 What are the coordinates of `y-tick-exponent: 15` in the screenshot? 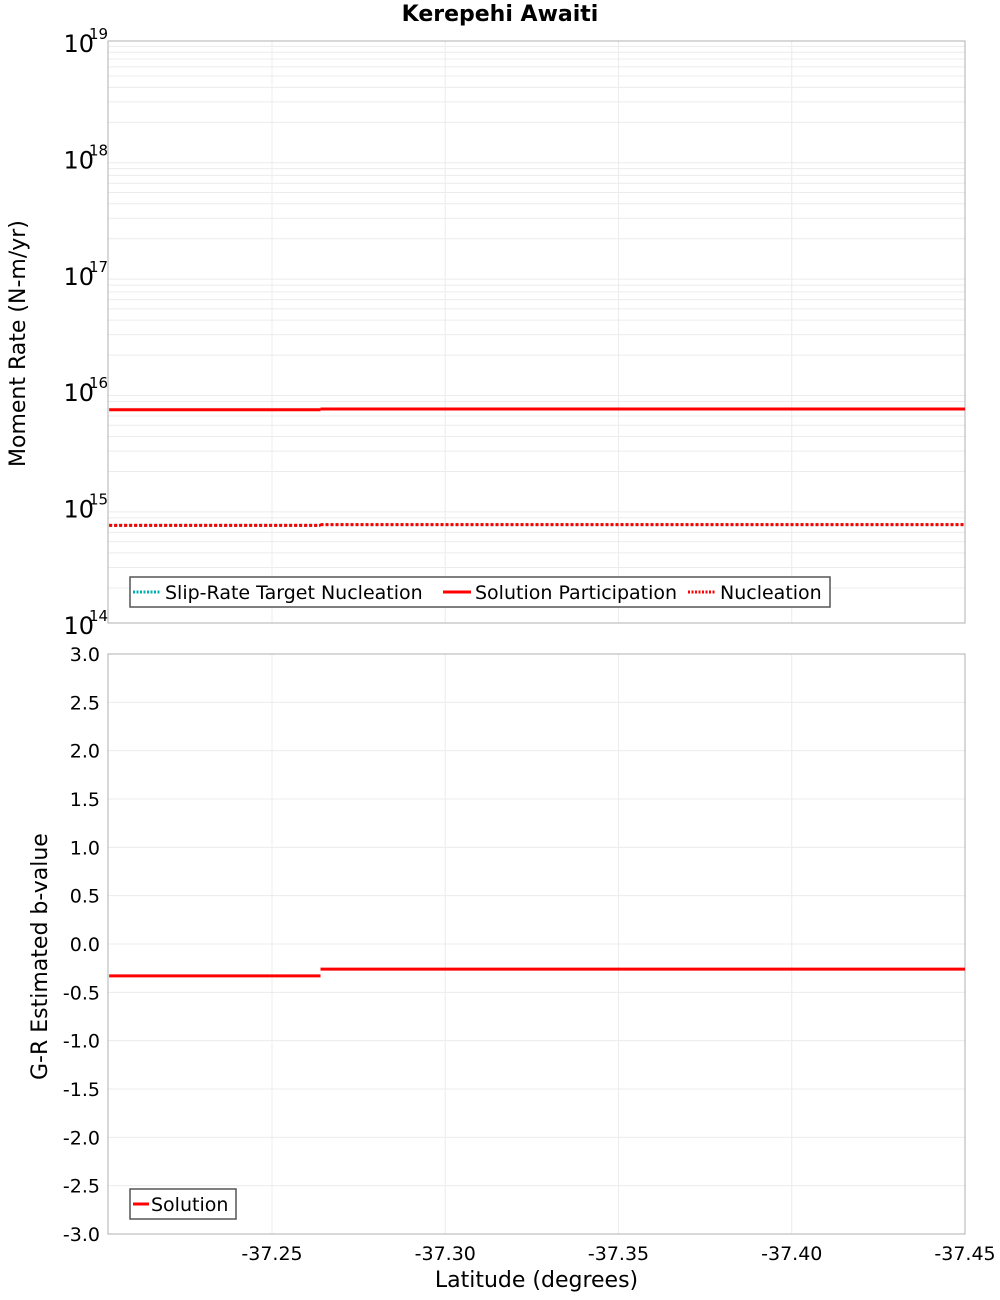 It's located at (98, 500).